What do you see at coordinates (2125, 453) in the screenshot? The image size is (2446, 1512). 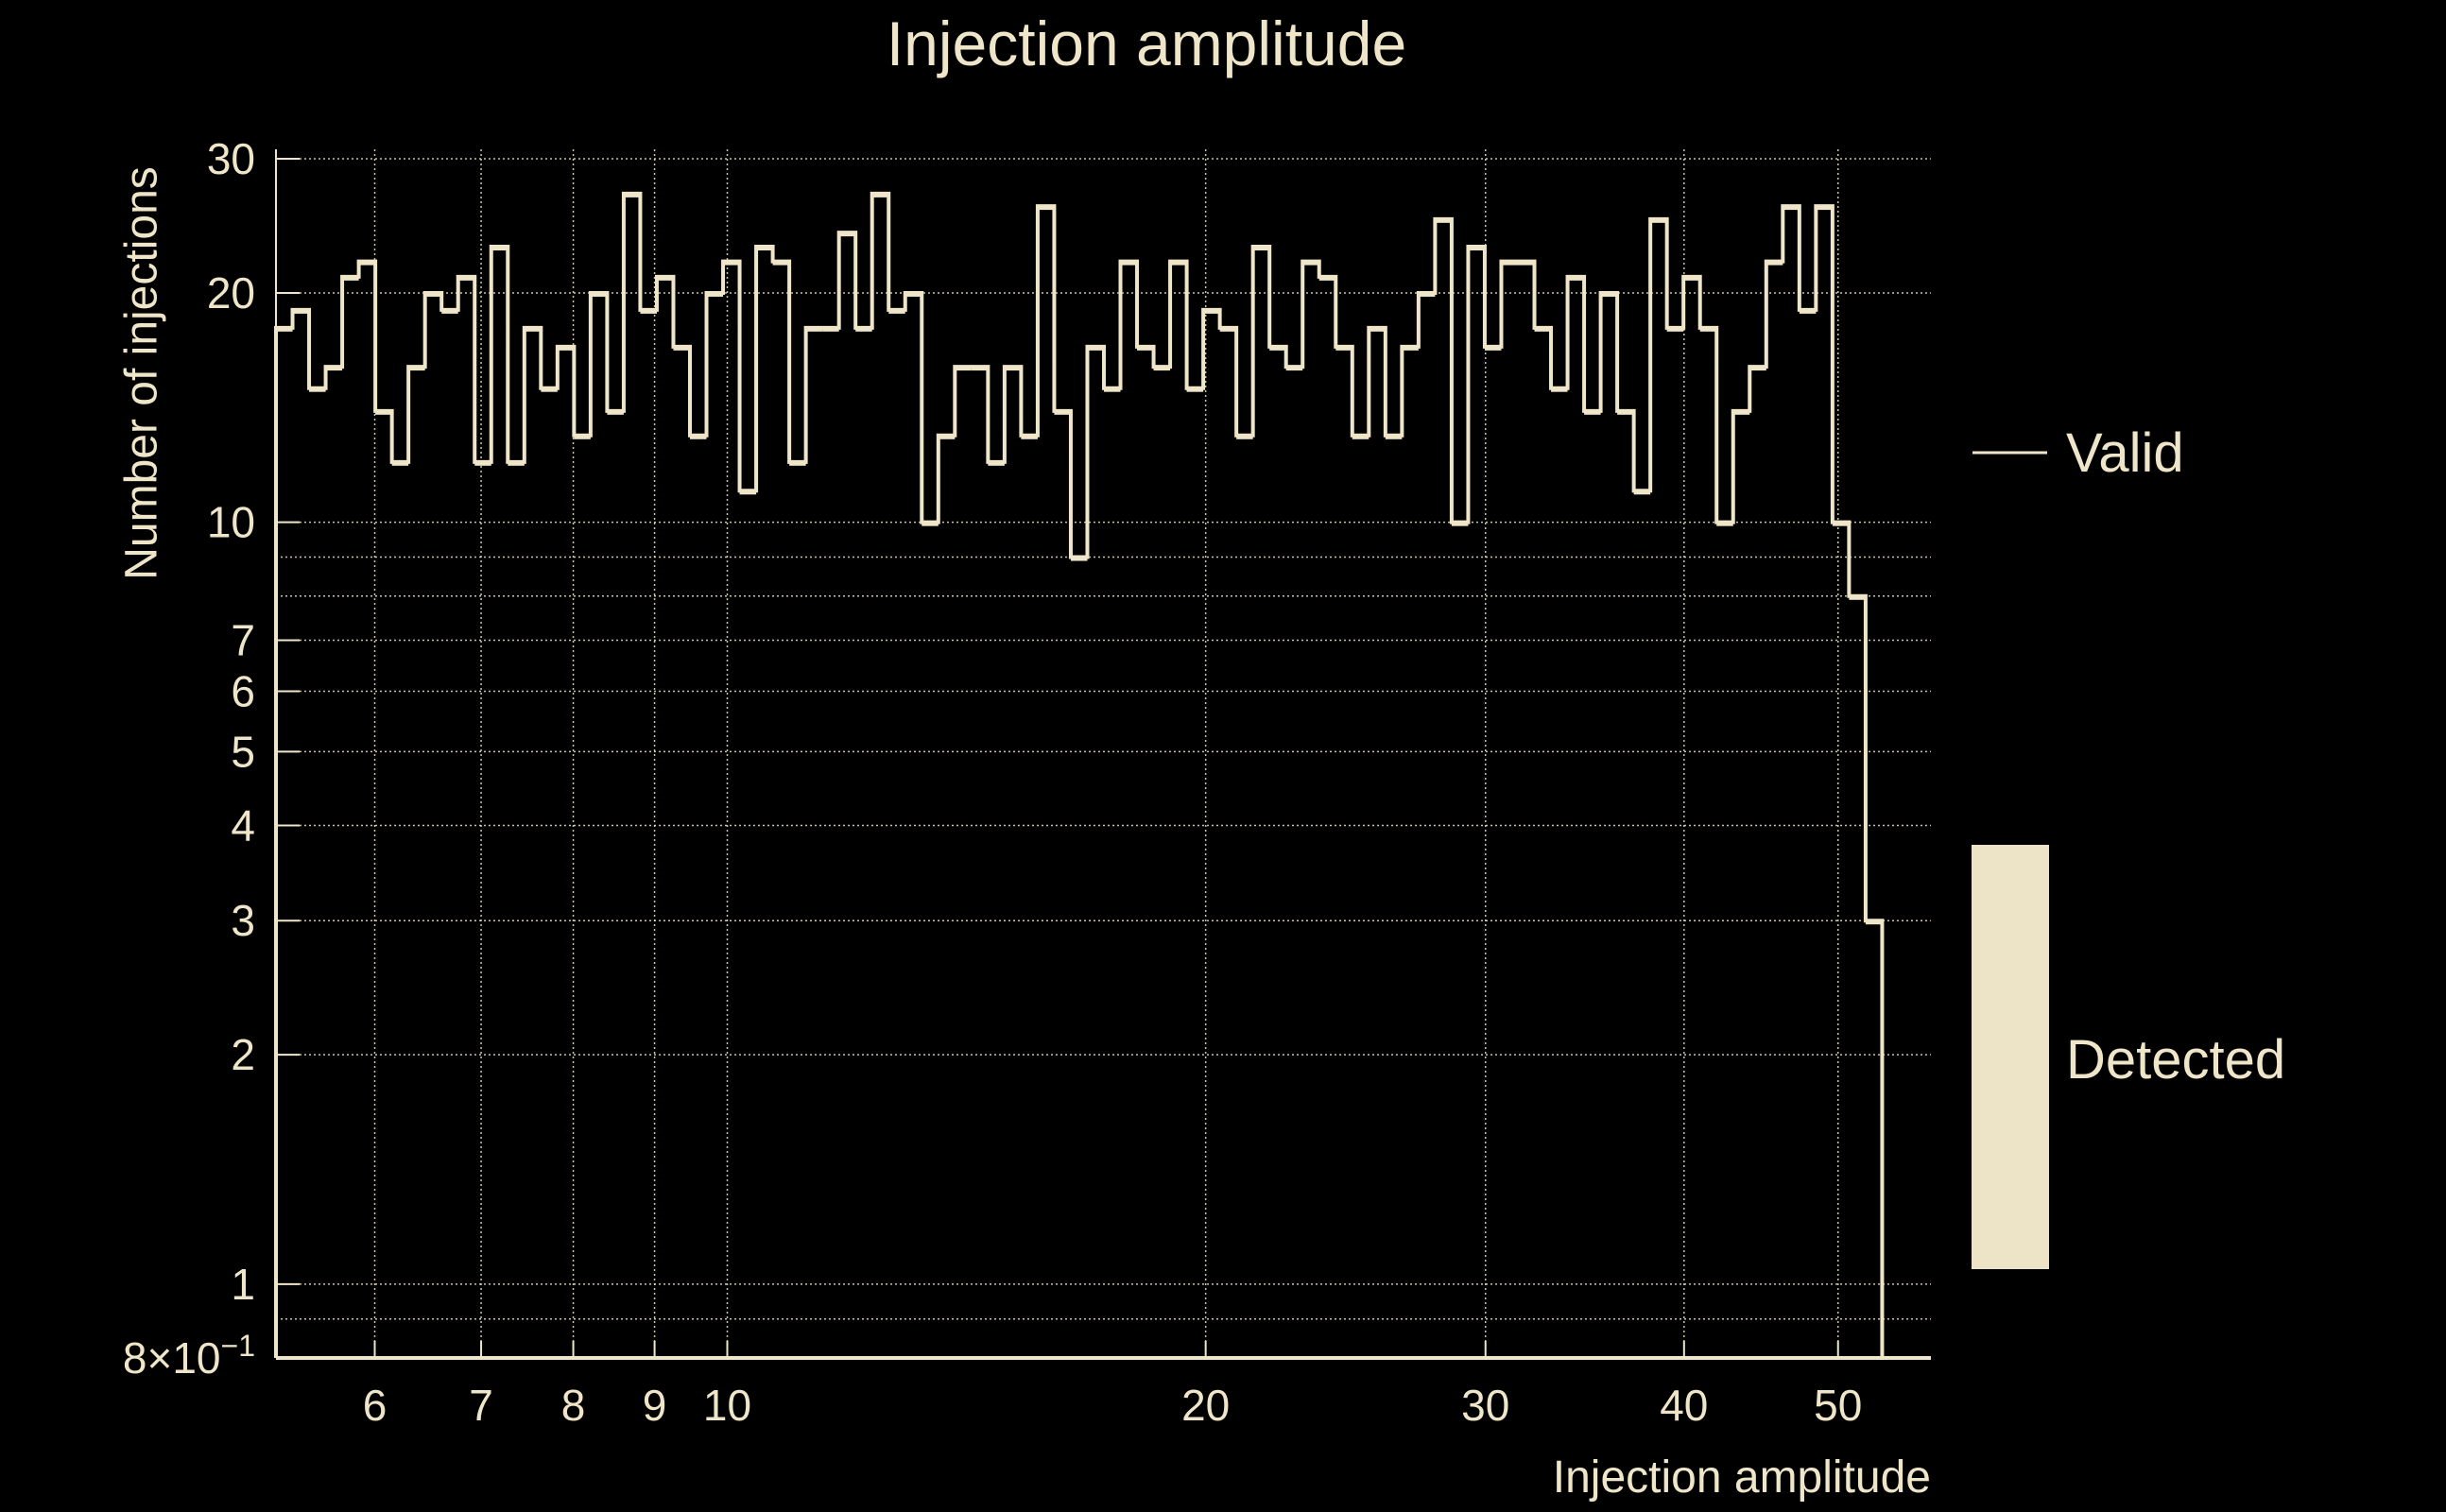 I see `legend-label-valid: Valid` at bounding box center [2125, 453].